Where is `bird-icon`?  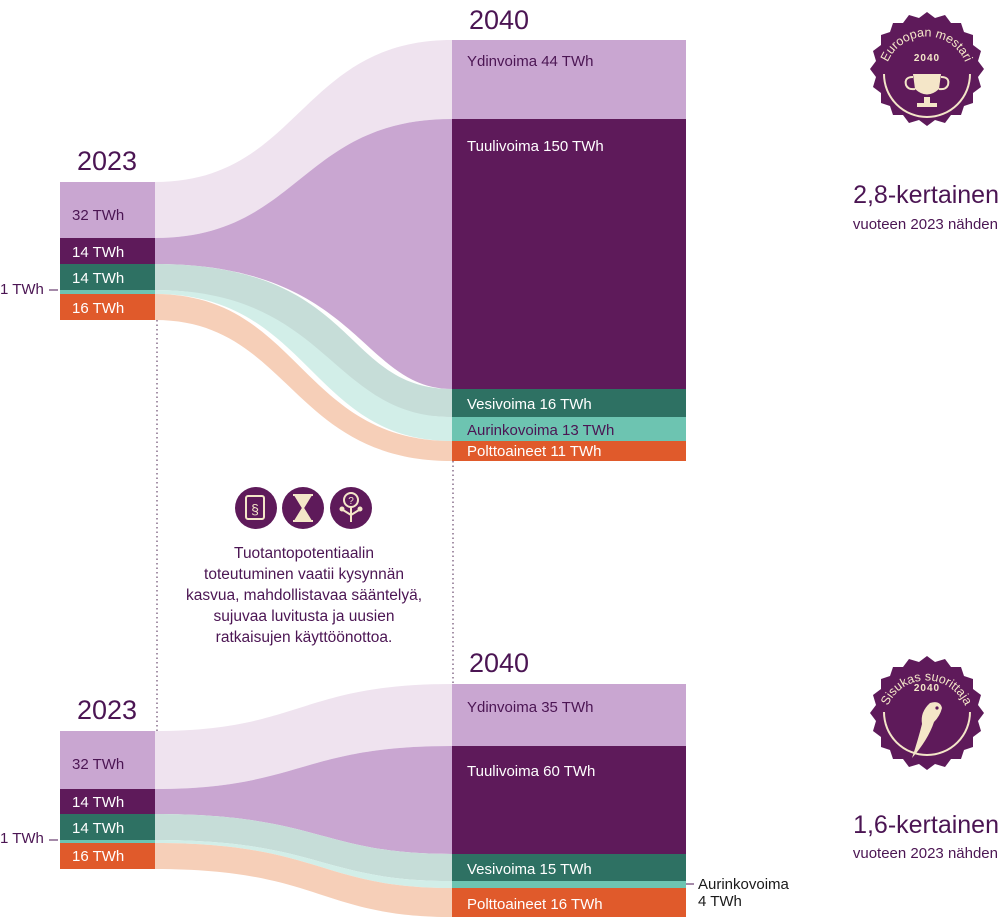 bird-icon is located at coordinates (927, 730).